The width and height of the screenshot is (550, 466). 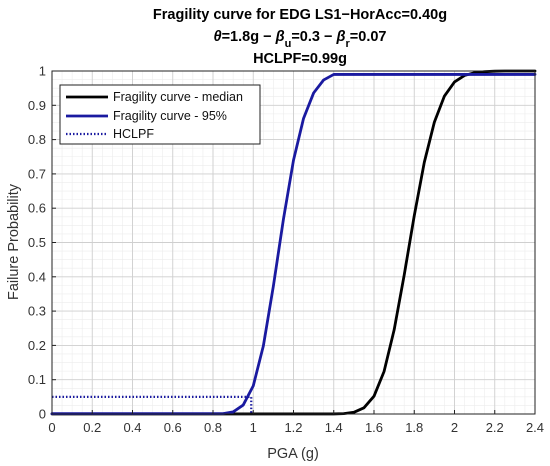 I want to click on chart-subtitle: θ=1.8g − βu=0.3 − βr=0.07, so click(x=300, y=39).